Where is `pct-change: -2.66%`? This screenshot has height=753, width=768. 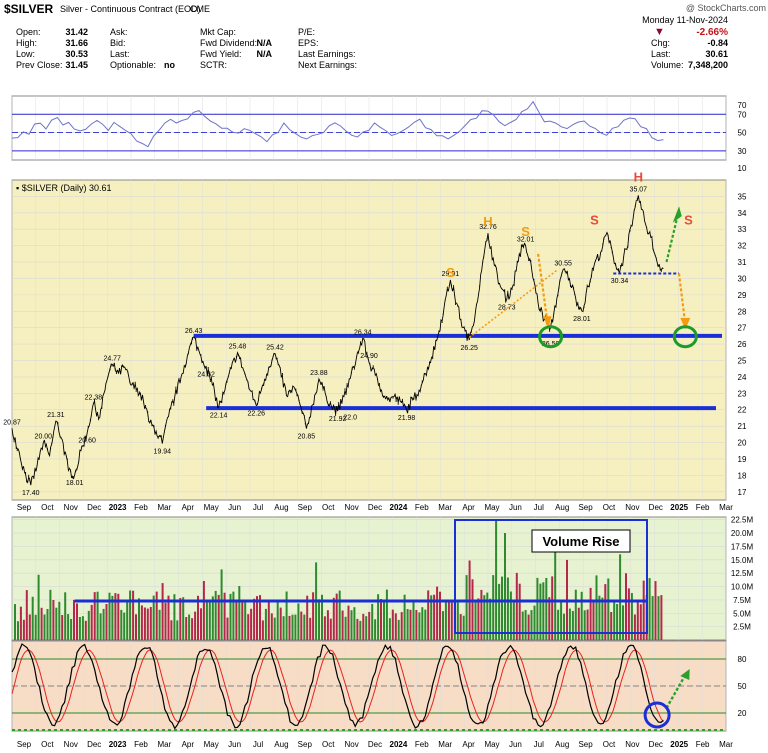 pct-change: -2.66% is located at coordinates (712, 32).